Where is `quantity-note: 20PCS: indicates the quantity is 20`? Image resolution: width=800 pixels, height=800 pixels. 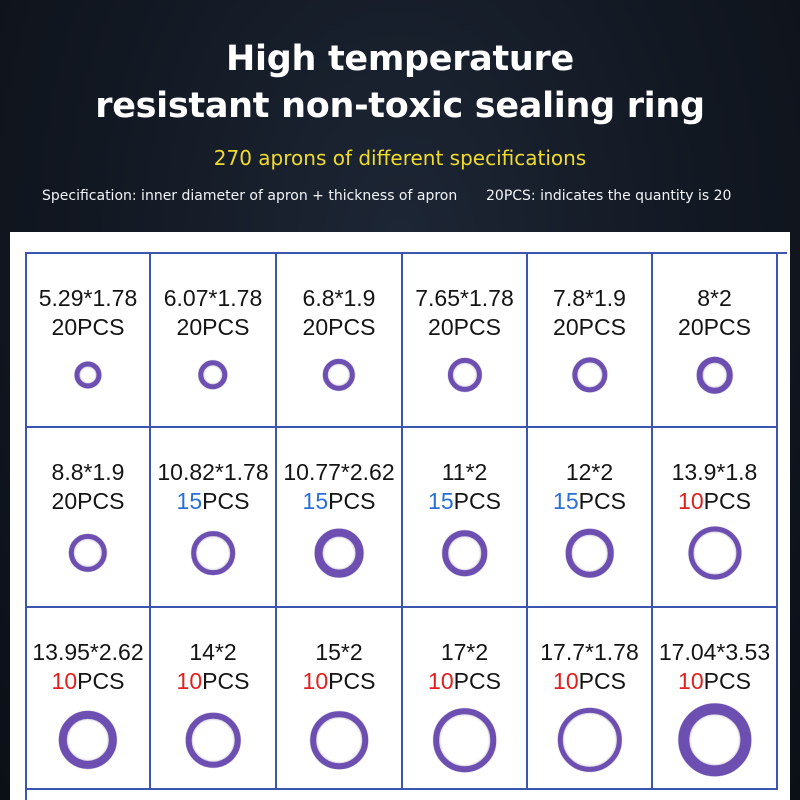
quantity-note: 20PCS: indicates the quantity is 20 is located at coordinates (609, 196).